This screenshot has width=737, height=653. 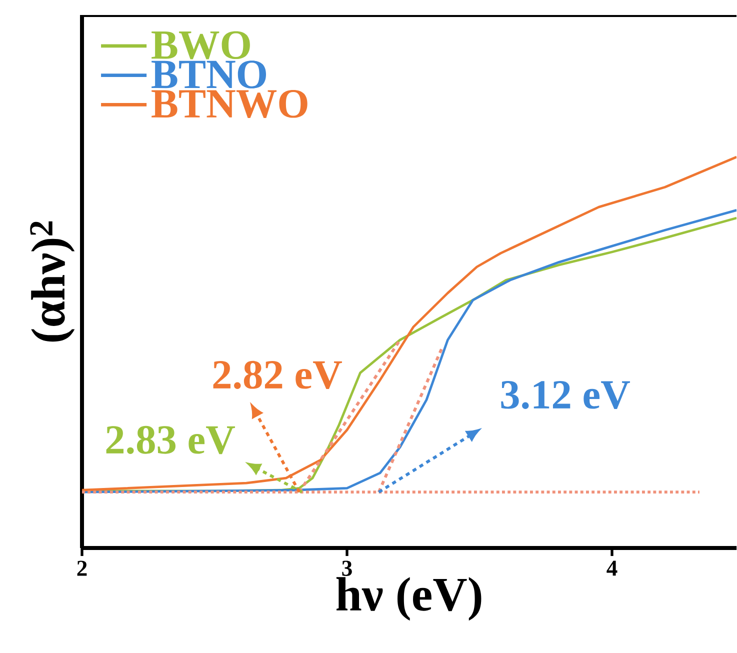 I want to click on x-tick-label: 2, so click(x=82, y=568).